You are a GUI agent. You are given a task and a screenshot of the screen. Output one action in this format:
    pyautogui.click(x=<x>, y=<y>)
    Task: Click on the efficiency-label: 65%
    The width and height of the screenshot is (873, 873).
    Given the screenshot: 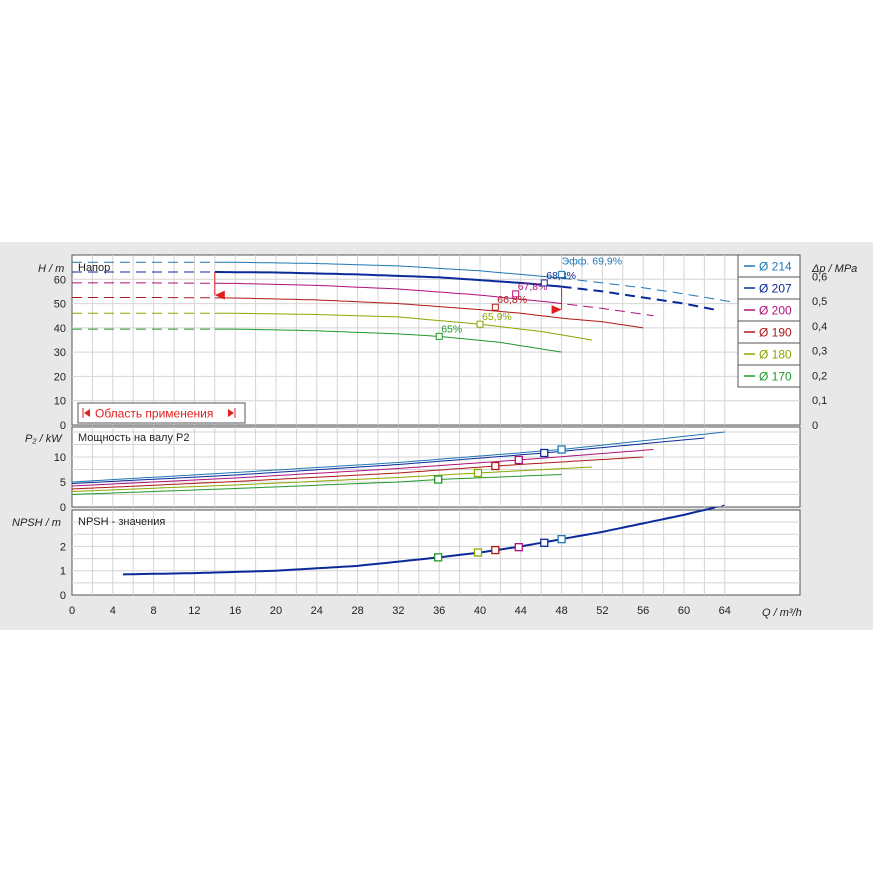 What is the action you would take?
    pyautogui.click(x=451, y=329)
    